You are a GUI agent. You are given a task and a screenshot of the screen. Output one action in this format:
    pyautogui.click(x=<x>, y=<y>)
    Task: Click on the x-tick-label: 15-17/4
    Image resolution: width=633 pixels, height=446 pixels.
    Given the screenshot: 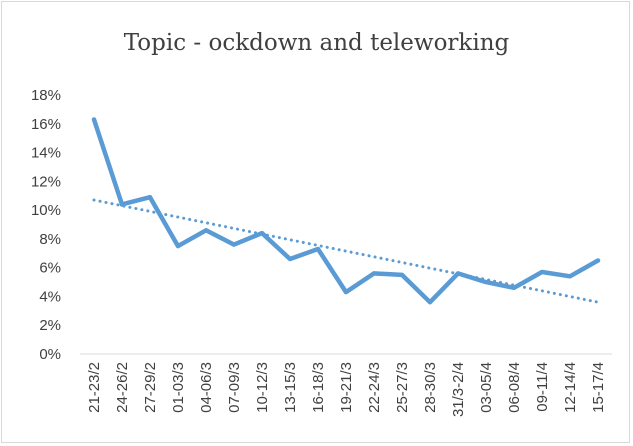 What is the action you would take?
    pyautogui.click(x=598, y=387)
    